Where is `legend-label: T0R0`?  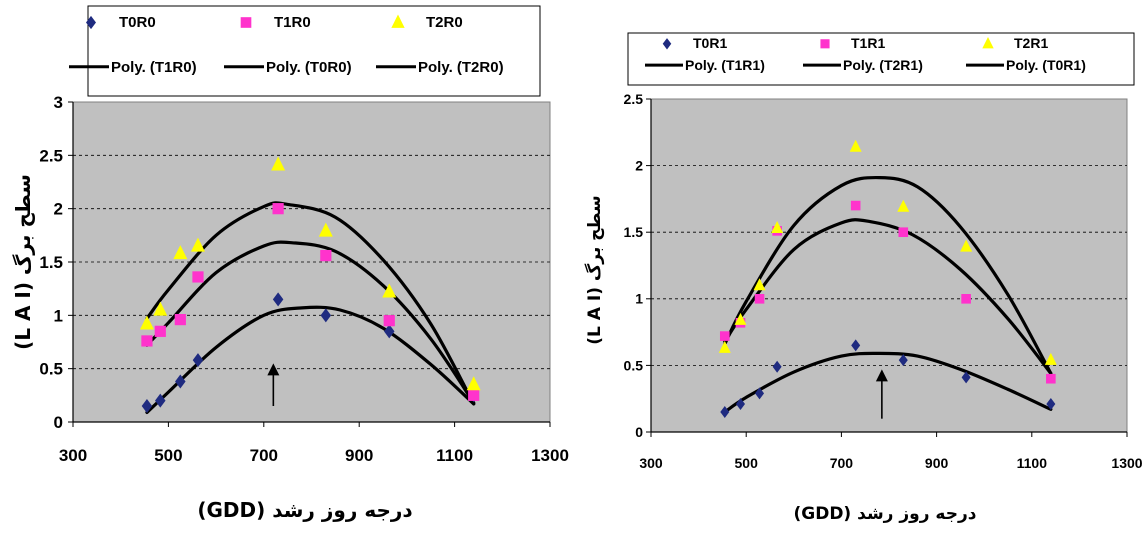 legend-label: T0R0 is located at coordinates (137, 22).